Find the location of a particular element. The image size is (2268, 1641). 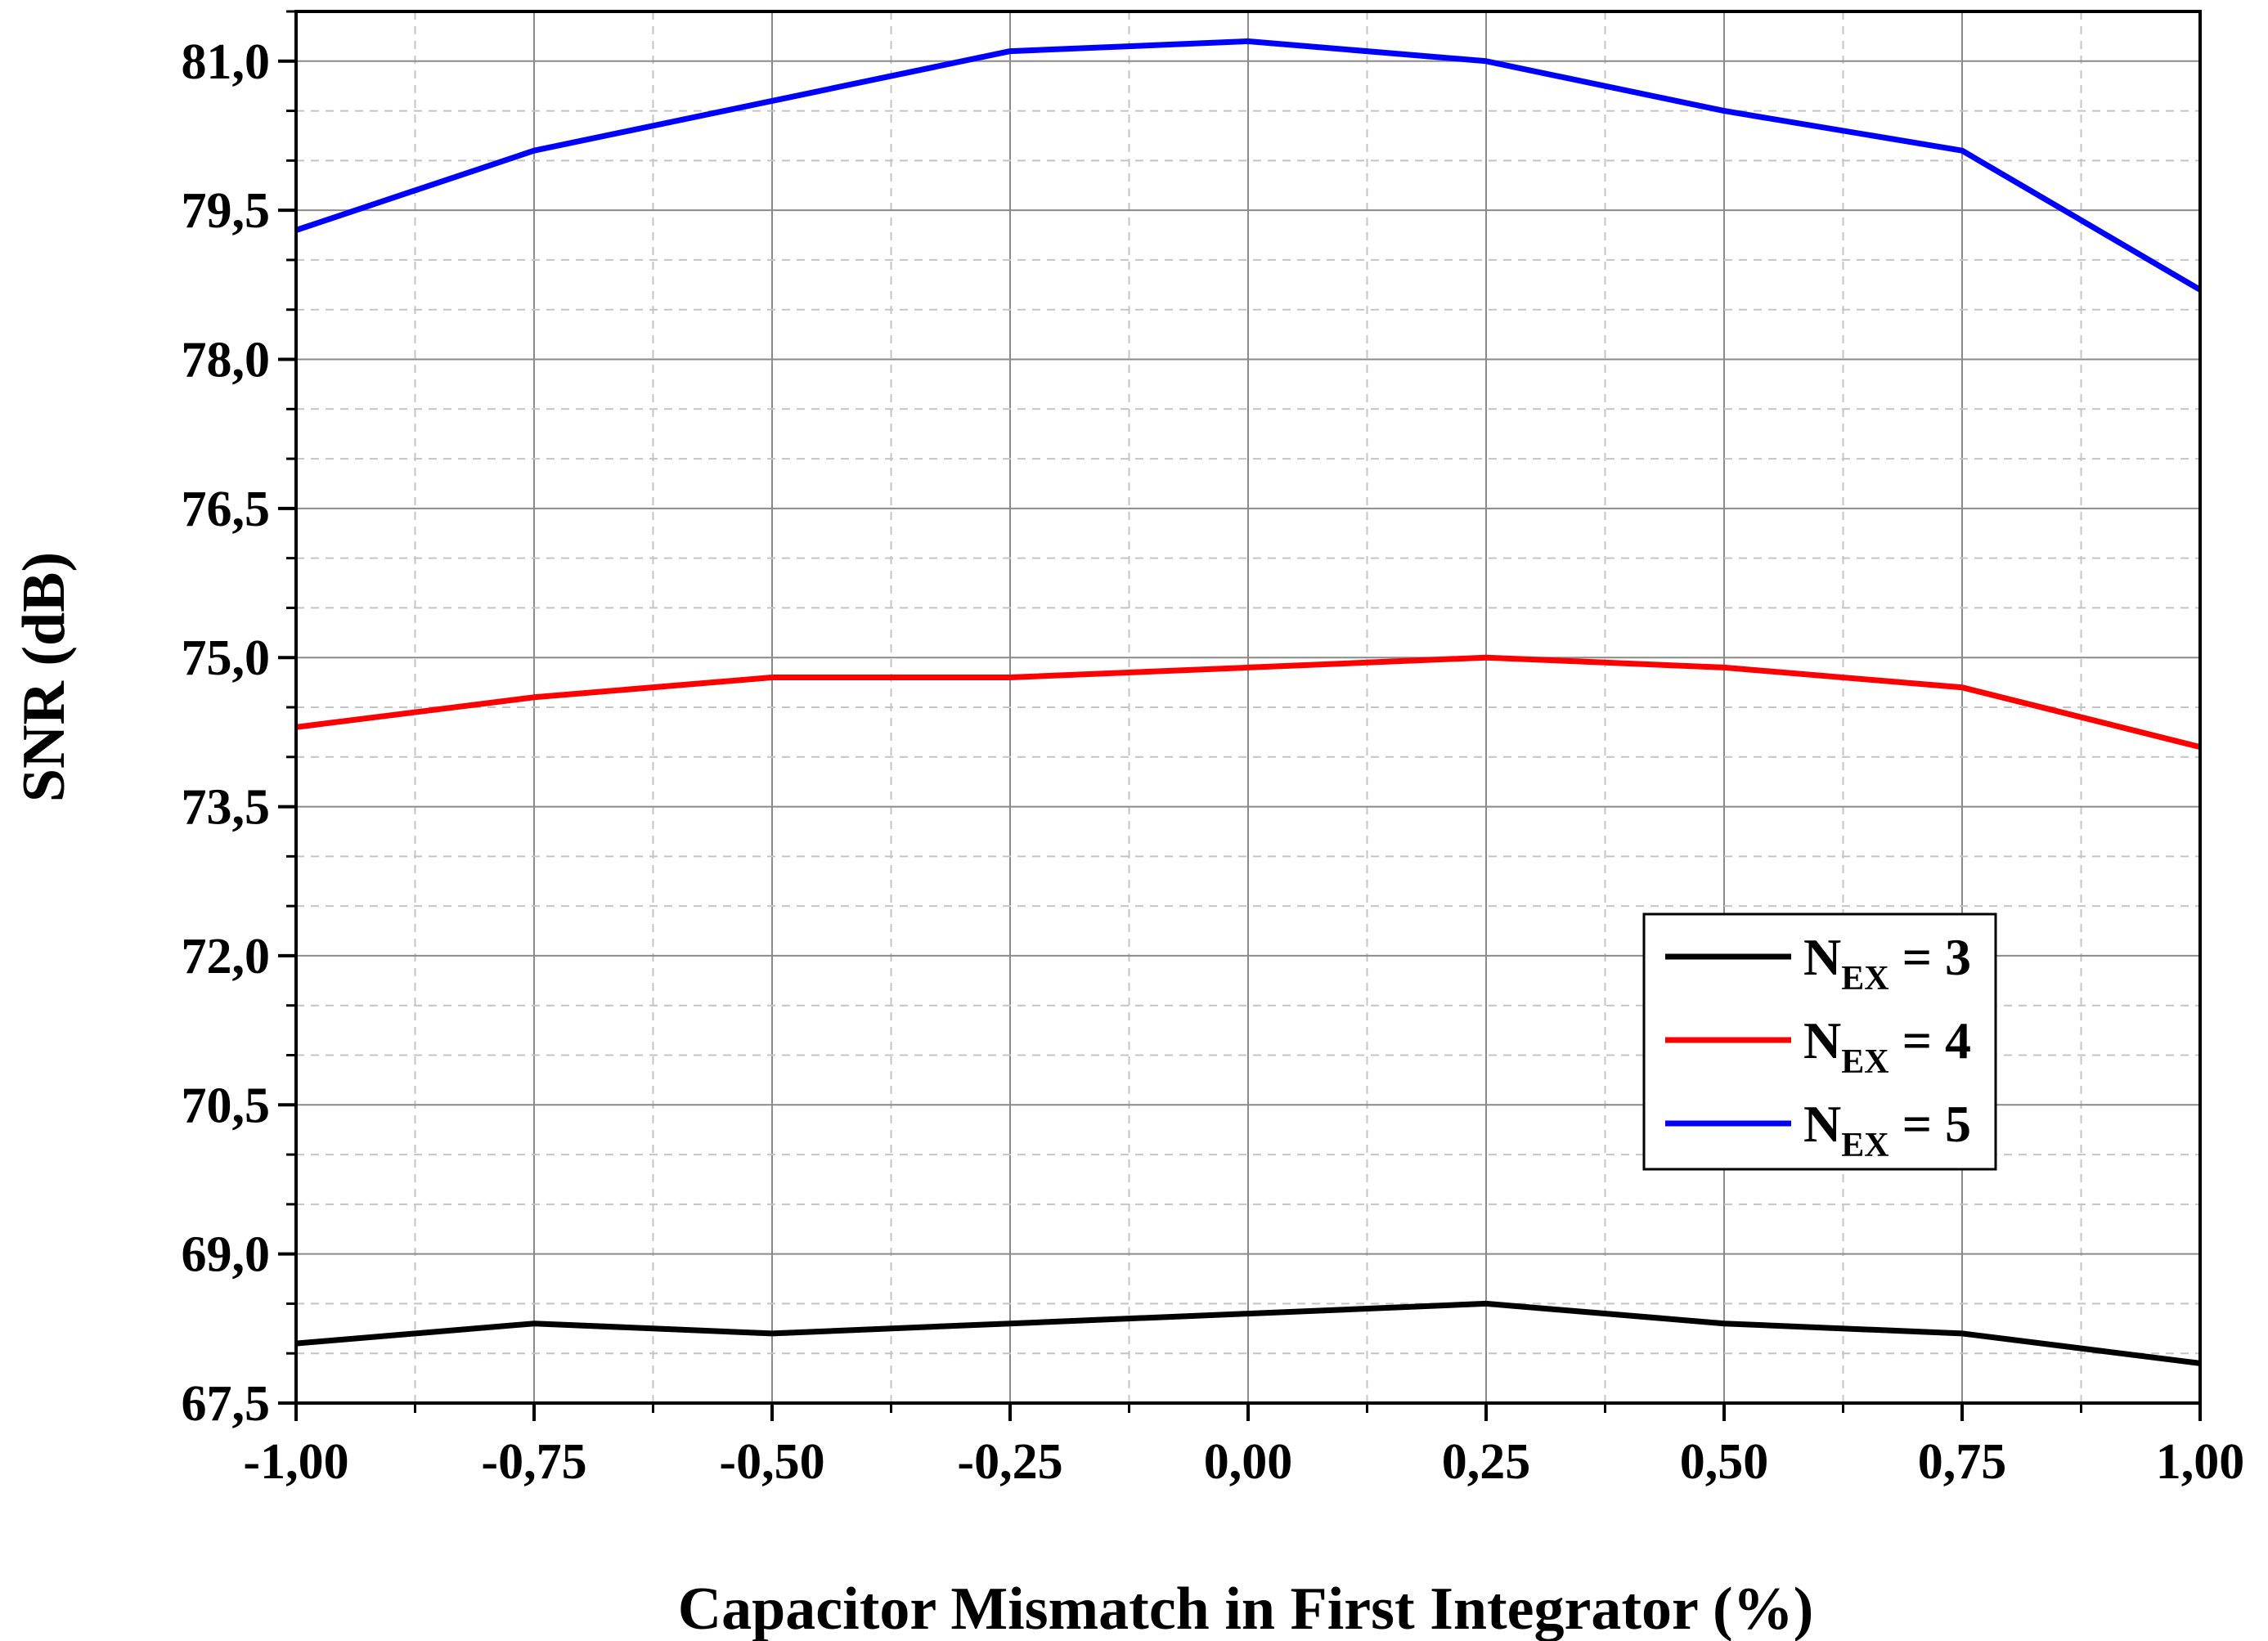

legend-label-nex4-main: N is located at coordinates (1822, 1040).